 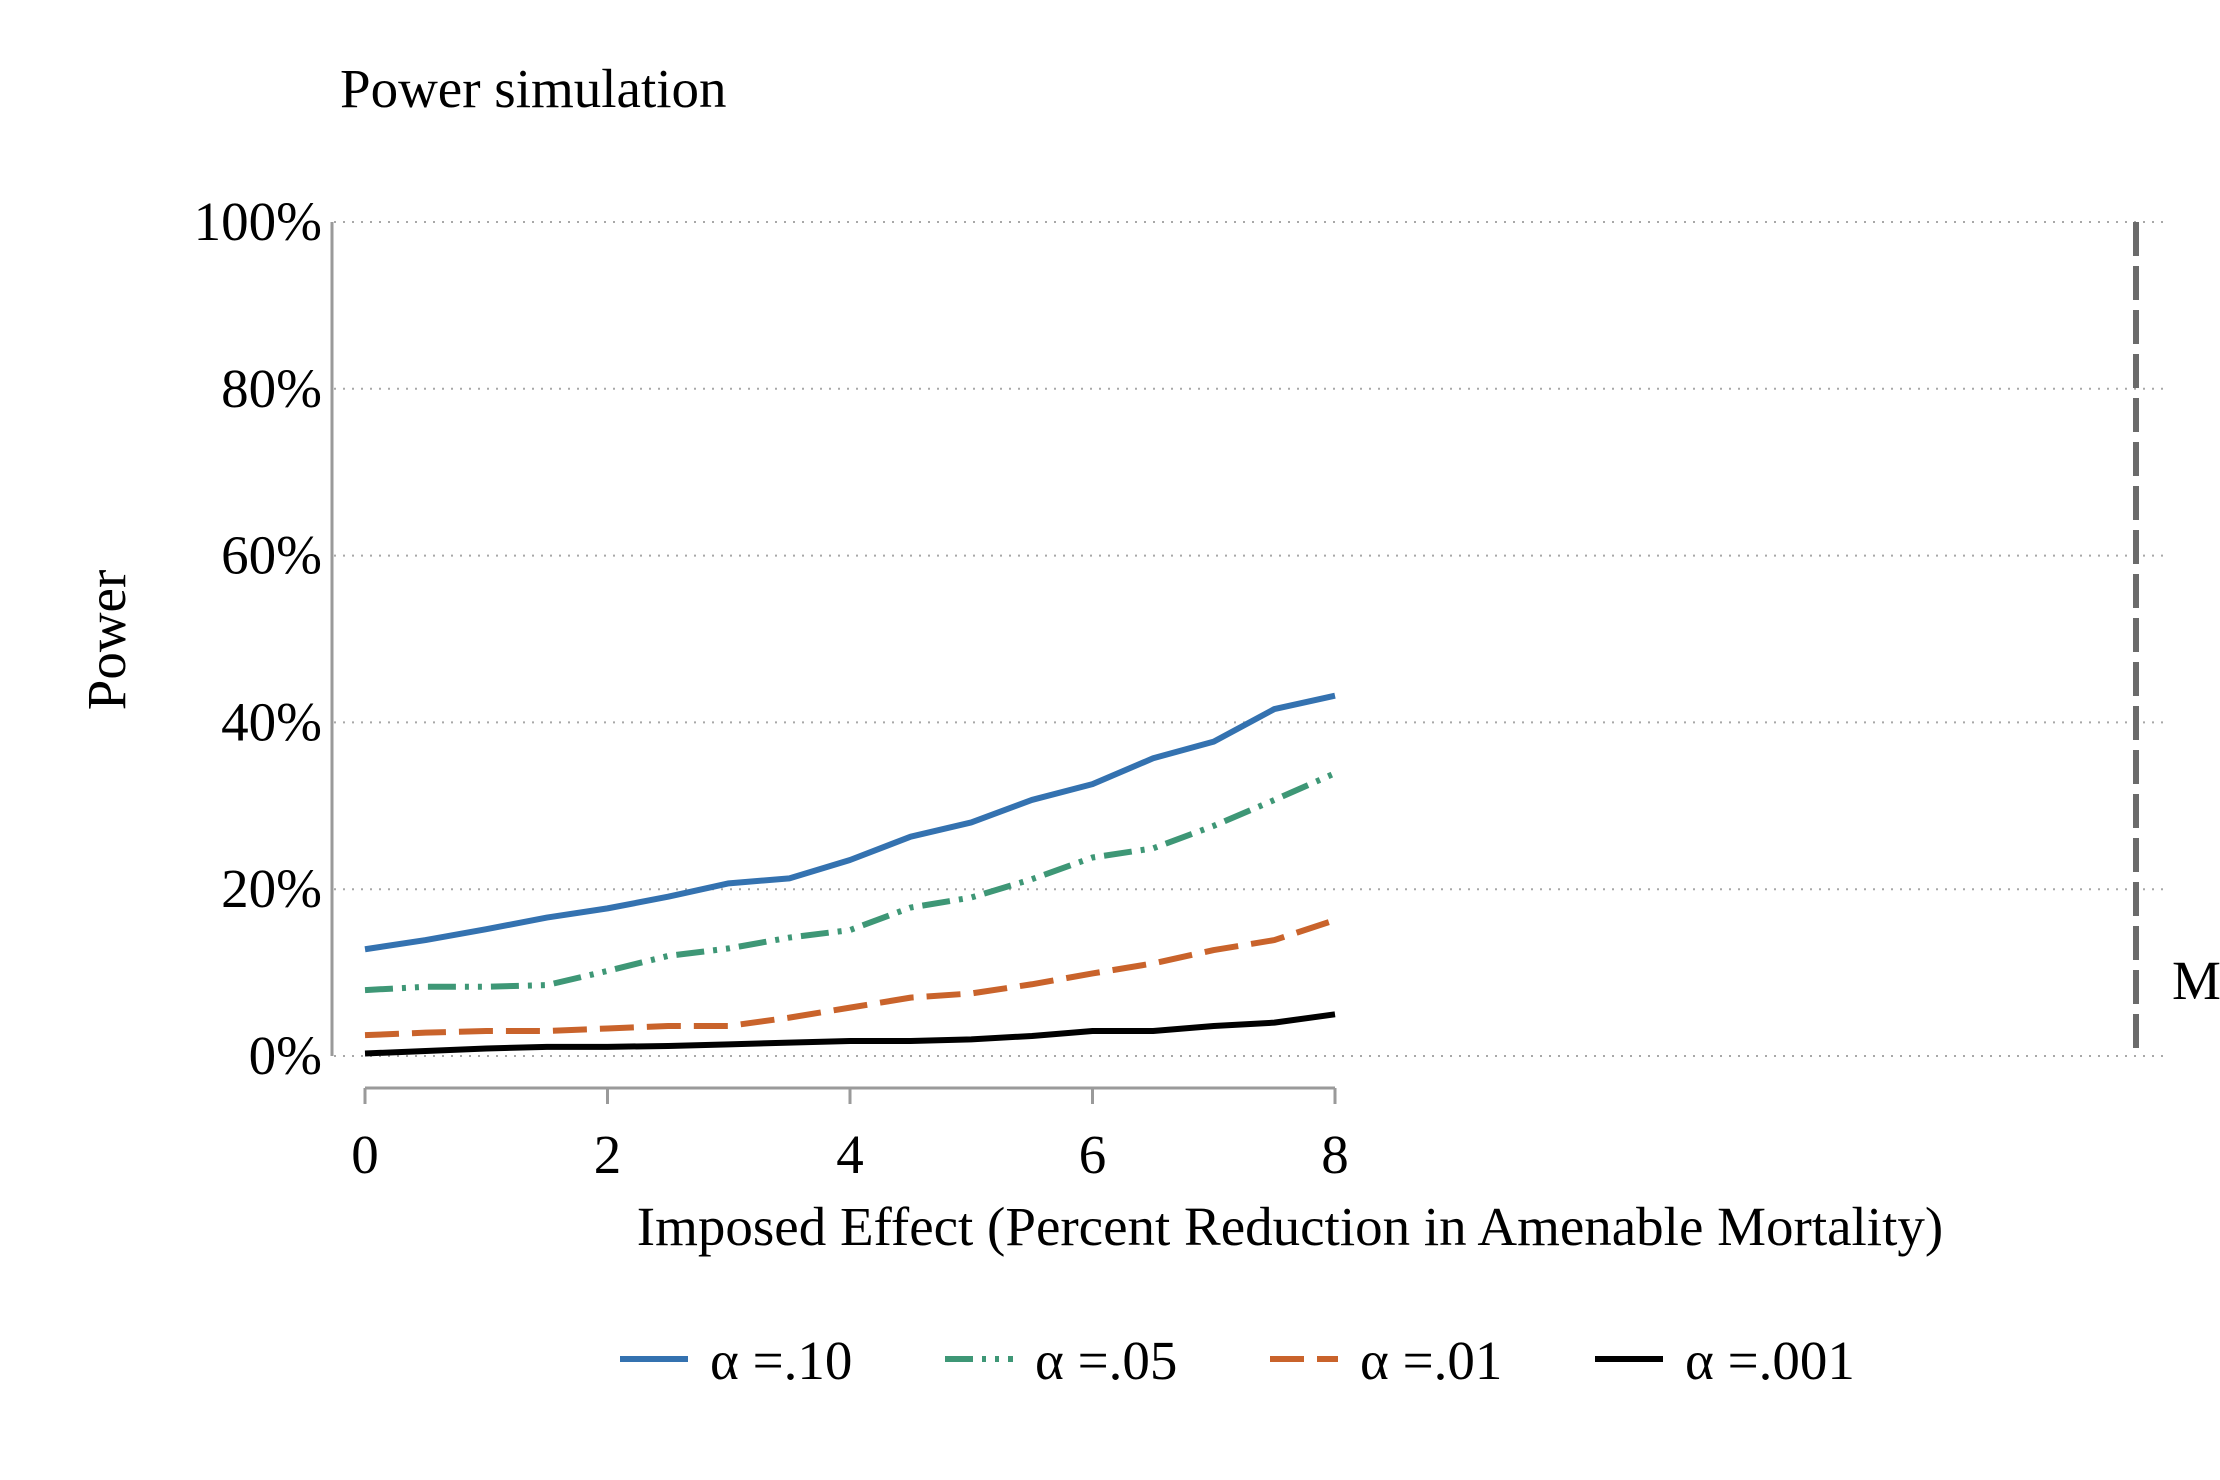 I want to click on y-tick-label: 40%, so click(x=271, y=721).